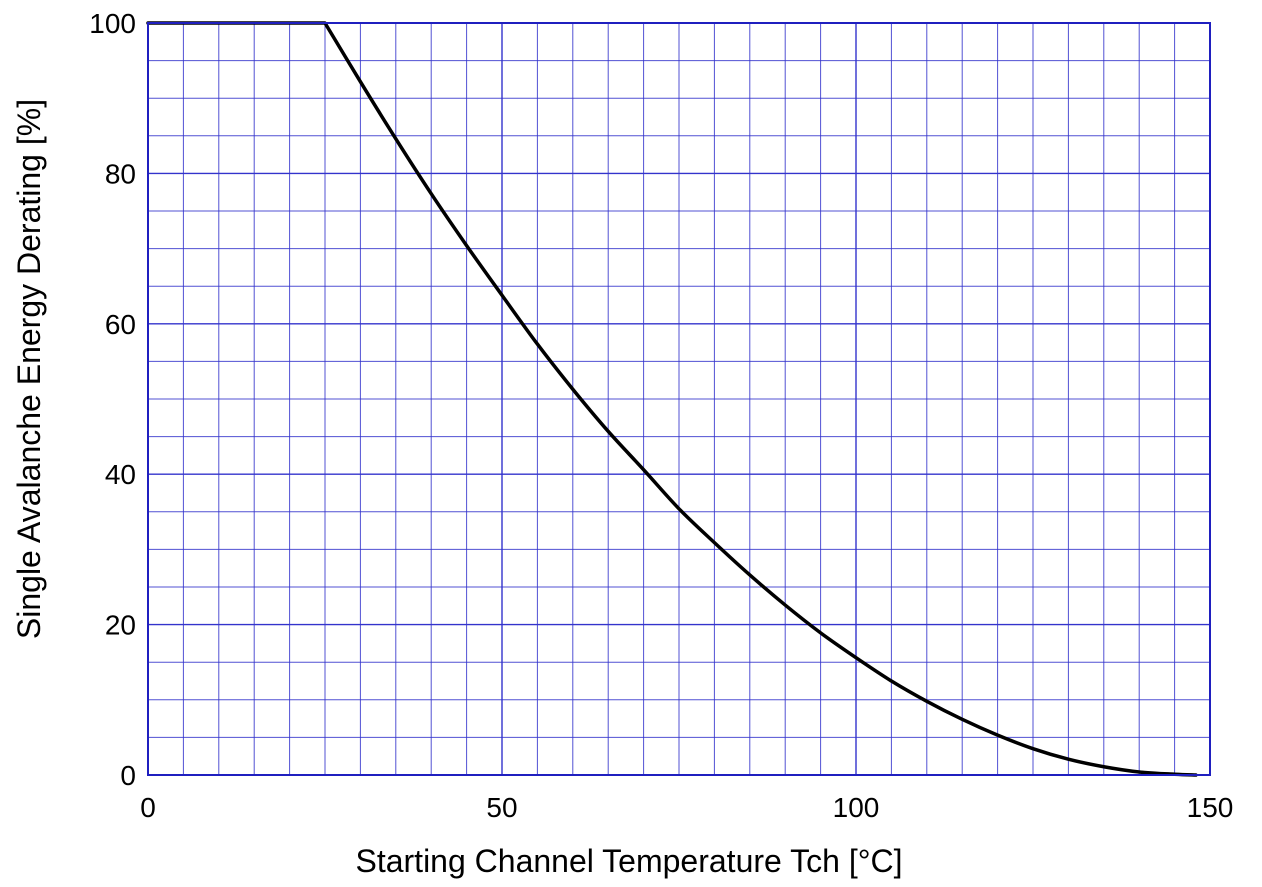  What do you see at coordinates (120, 324) in the screenshot?
I see `y-tick-label: 60` at bounding box center [120, 324].